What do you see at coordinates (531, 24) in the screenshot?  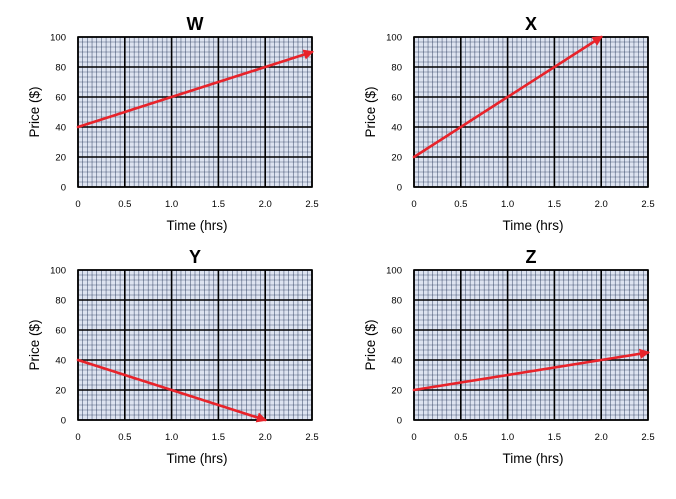 I see `chart-title: X` at bounding box center [531, 24].